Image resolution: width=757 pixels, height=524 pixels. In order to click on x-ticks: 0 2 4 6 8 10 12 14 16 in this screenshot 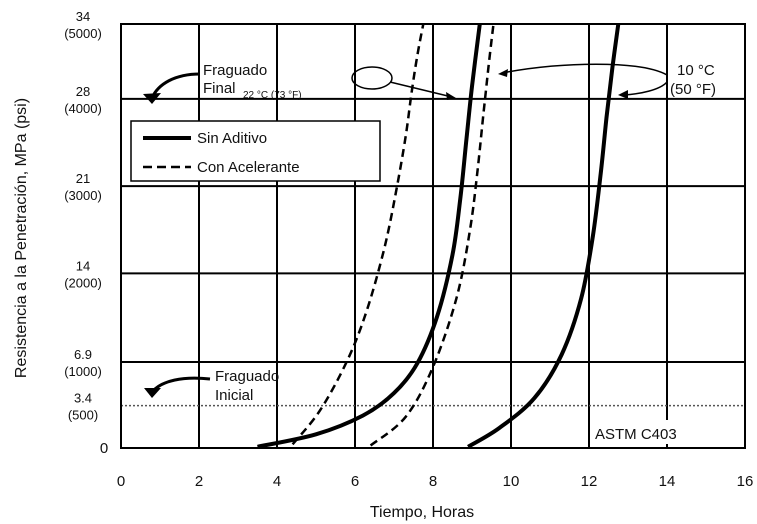, I will do `click(435, 481)`.